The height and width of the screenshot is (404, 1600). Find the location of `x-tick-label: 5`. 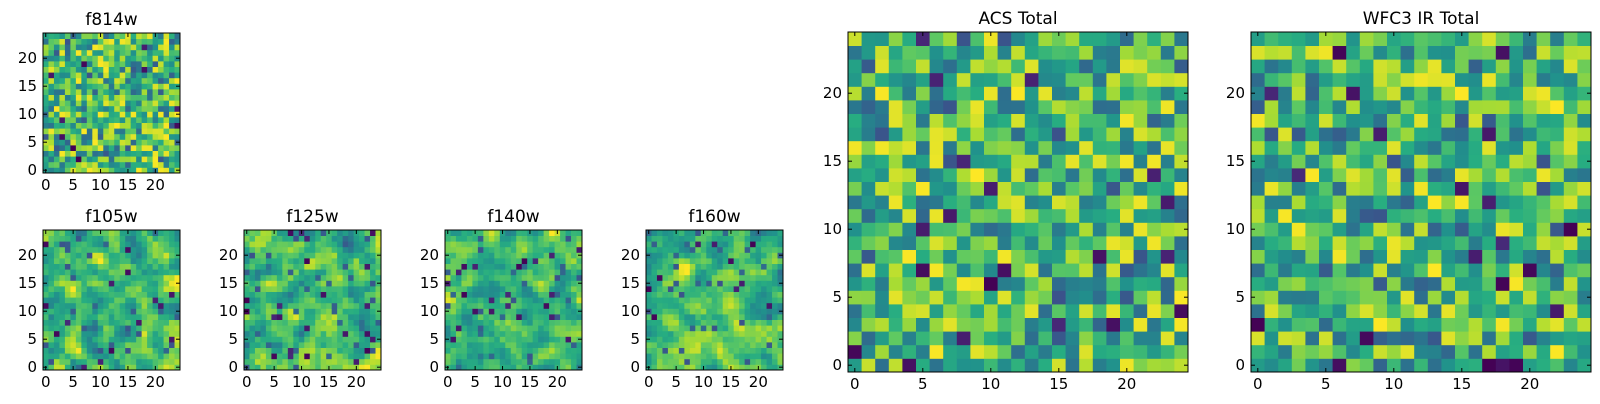

x-tick-label: 5 is located at coordinates (923, 384).